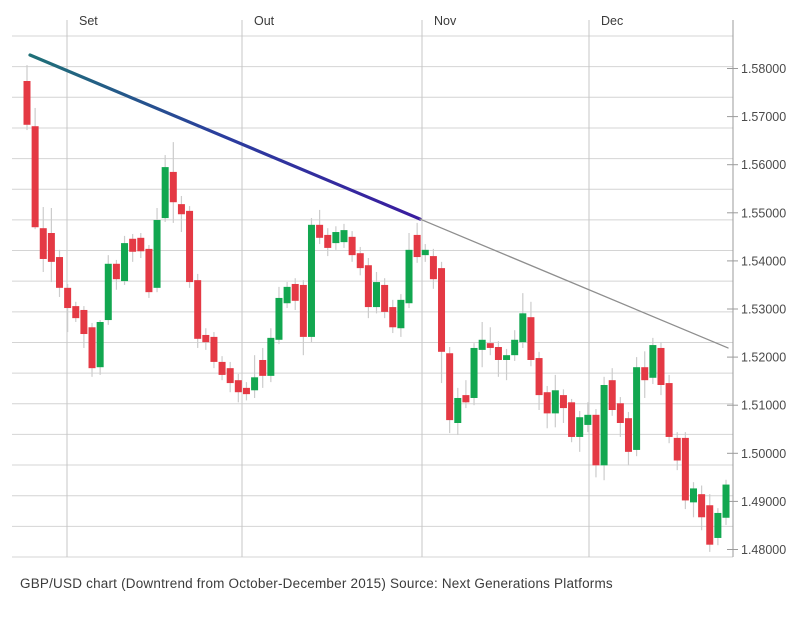 Image resolution: width=792 pixels, height=630 pixels. What do you see at coordinates (225, 137) in the screenshot?
I see `downtrend-line` at bounding box center [225, 137].